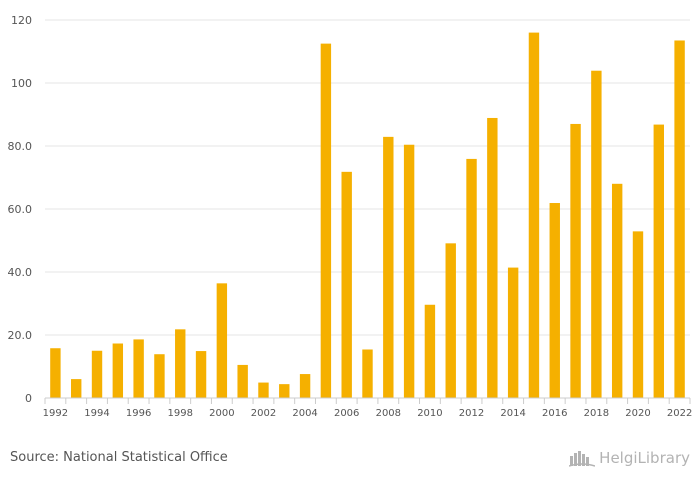 This screenshot has height=483, width=700. What do you see at coordinates (222, 340) in the screenshot?
I see `bar-2000` at bounding box center [222, 340].